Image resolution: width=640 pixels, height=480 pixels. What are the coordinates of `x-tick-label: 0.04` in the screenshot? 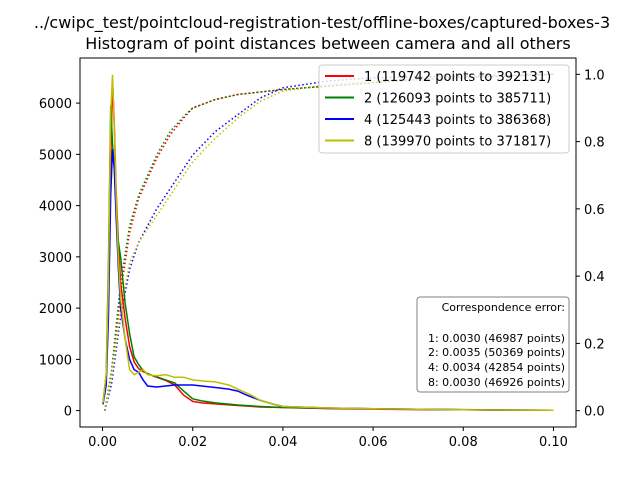 It's located at (282, 442).